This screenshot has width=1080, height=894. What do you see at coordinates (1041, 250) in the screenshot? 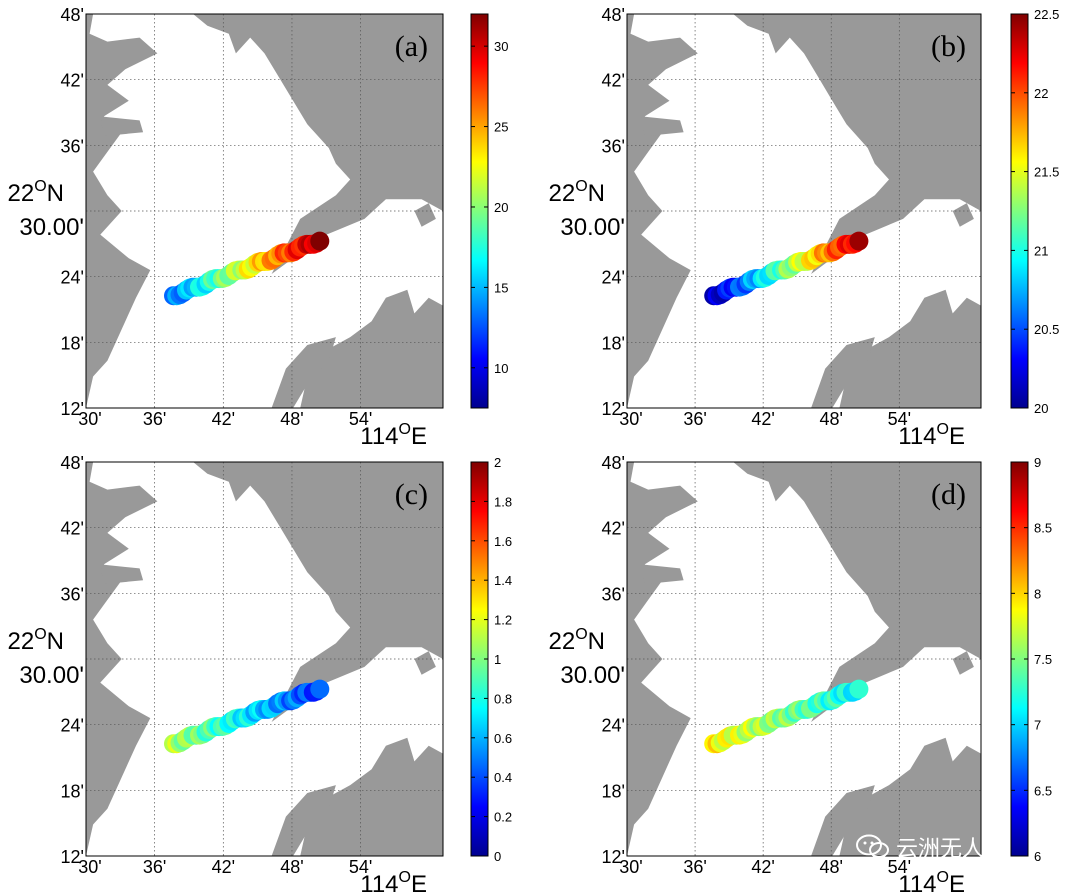
I see `colorbar-tick-label: 21` at bounding box center [1041, 250].